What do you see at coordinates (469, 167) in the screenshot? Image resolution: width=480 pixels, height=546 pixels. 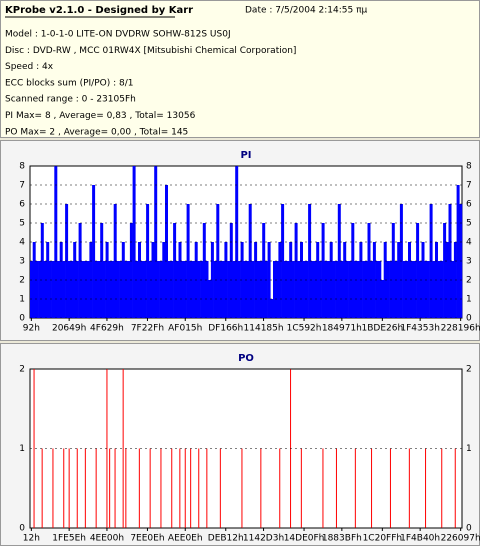 I see `y2-tick-label: 8` at bounding box center [469, 167].